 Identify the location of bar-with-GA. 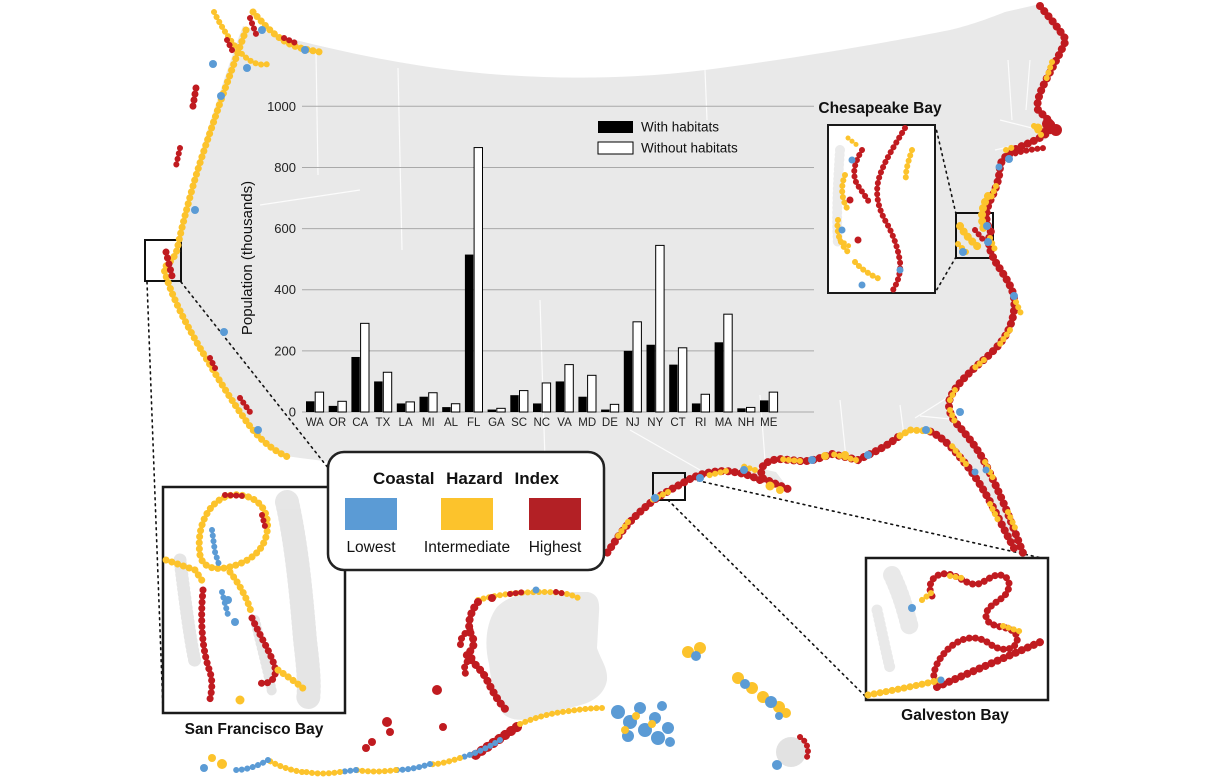
(491, 410).